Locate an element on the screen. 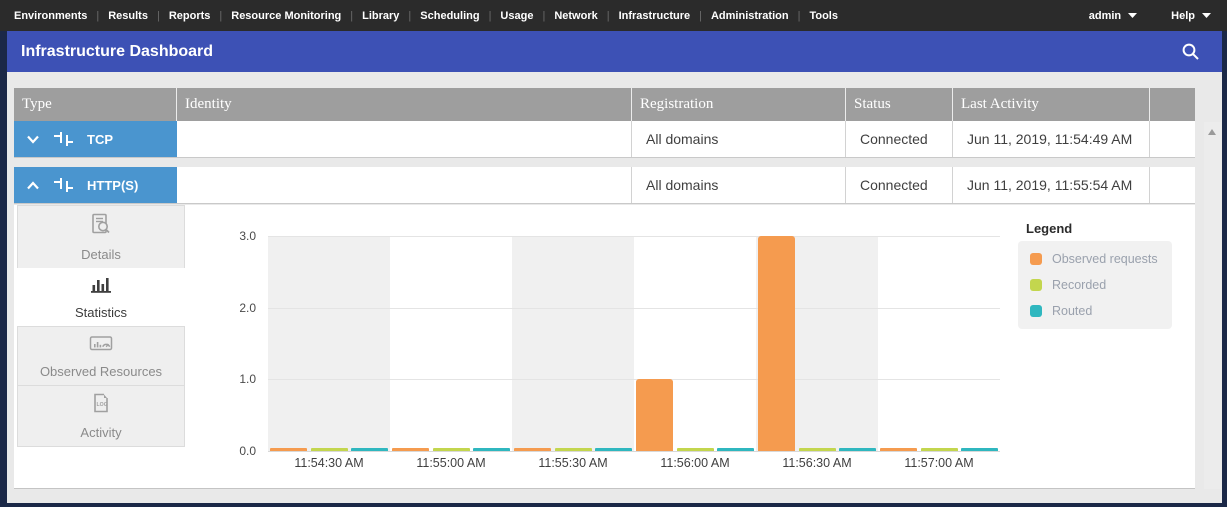  user-menu: admin is located at coordinates (1113, 15).